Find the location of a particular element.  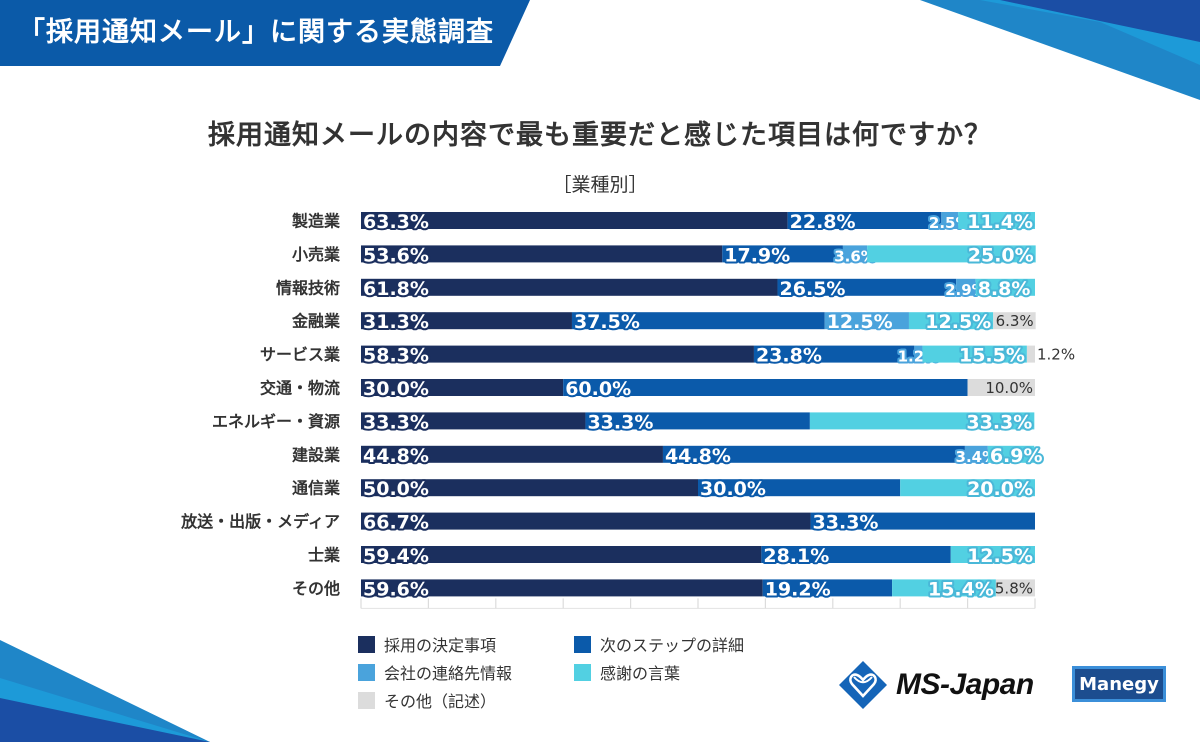

chart-subtitle: ［業種別］ is located at coordinates (600, 185).